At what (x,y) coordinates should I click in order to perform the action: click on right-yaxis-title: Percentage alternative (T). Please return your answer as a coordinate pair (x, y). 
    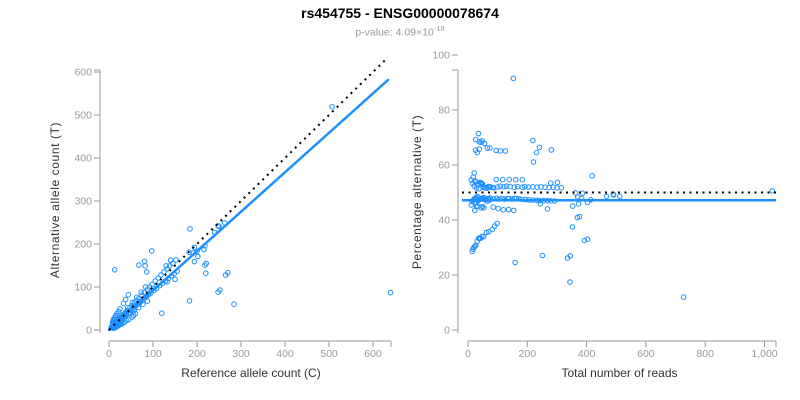
    Looking at the image, I should click on (417, 192).